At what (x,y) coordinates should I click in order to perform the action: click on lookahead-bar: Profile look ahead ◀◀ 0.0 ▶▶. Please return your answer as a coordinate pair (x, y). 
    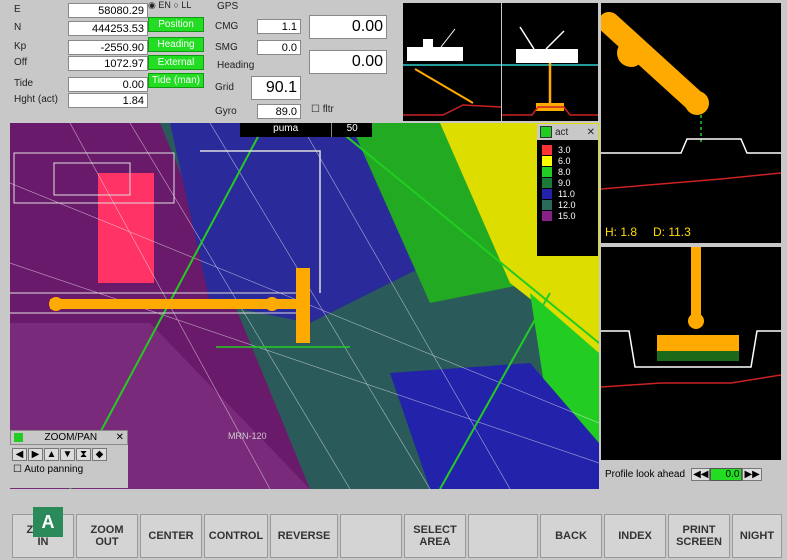
    Looking at the image, I should click on (691, 474).